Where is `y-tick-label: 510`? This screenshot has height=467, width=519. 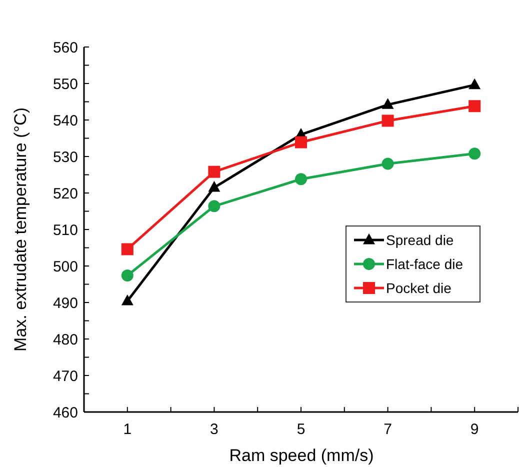
y-tick-label: 510 is located at coordinates (65, 230).